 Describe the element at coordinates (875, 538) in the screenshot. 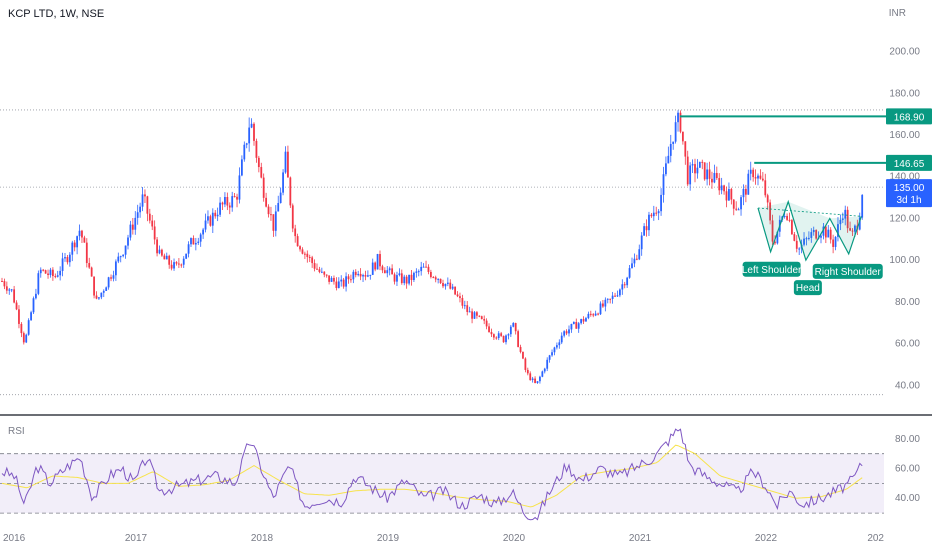

I see `x-tick-label: 202` at that location.